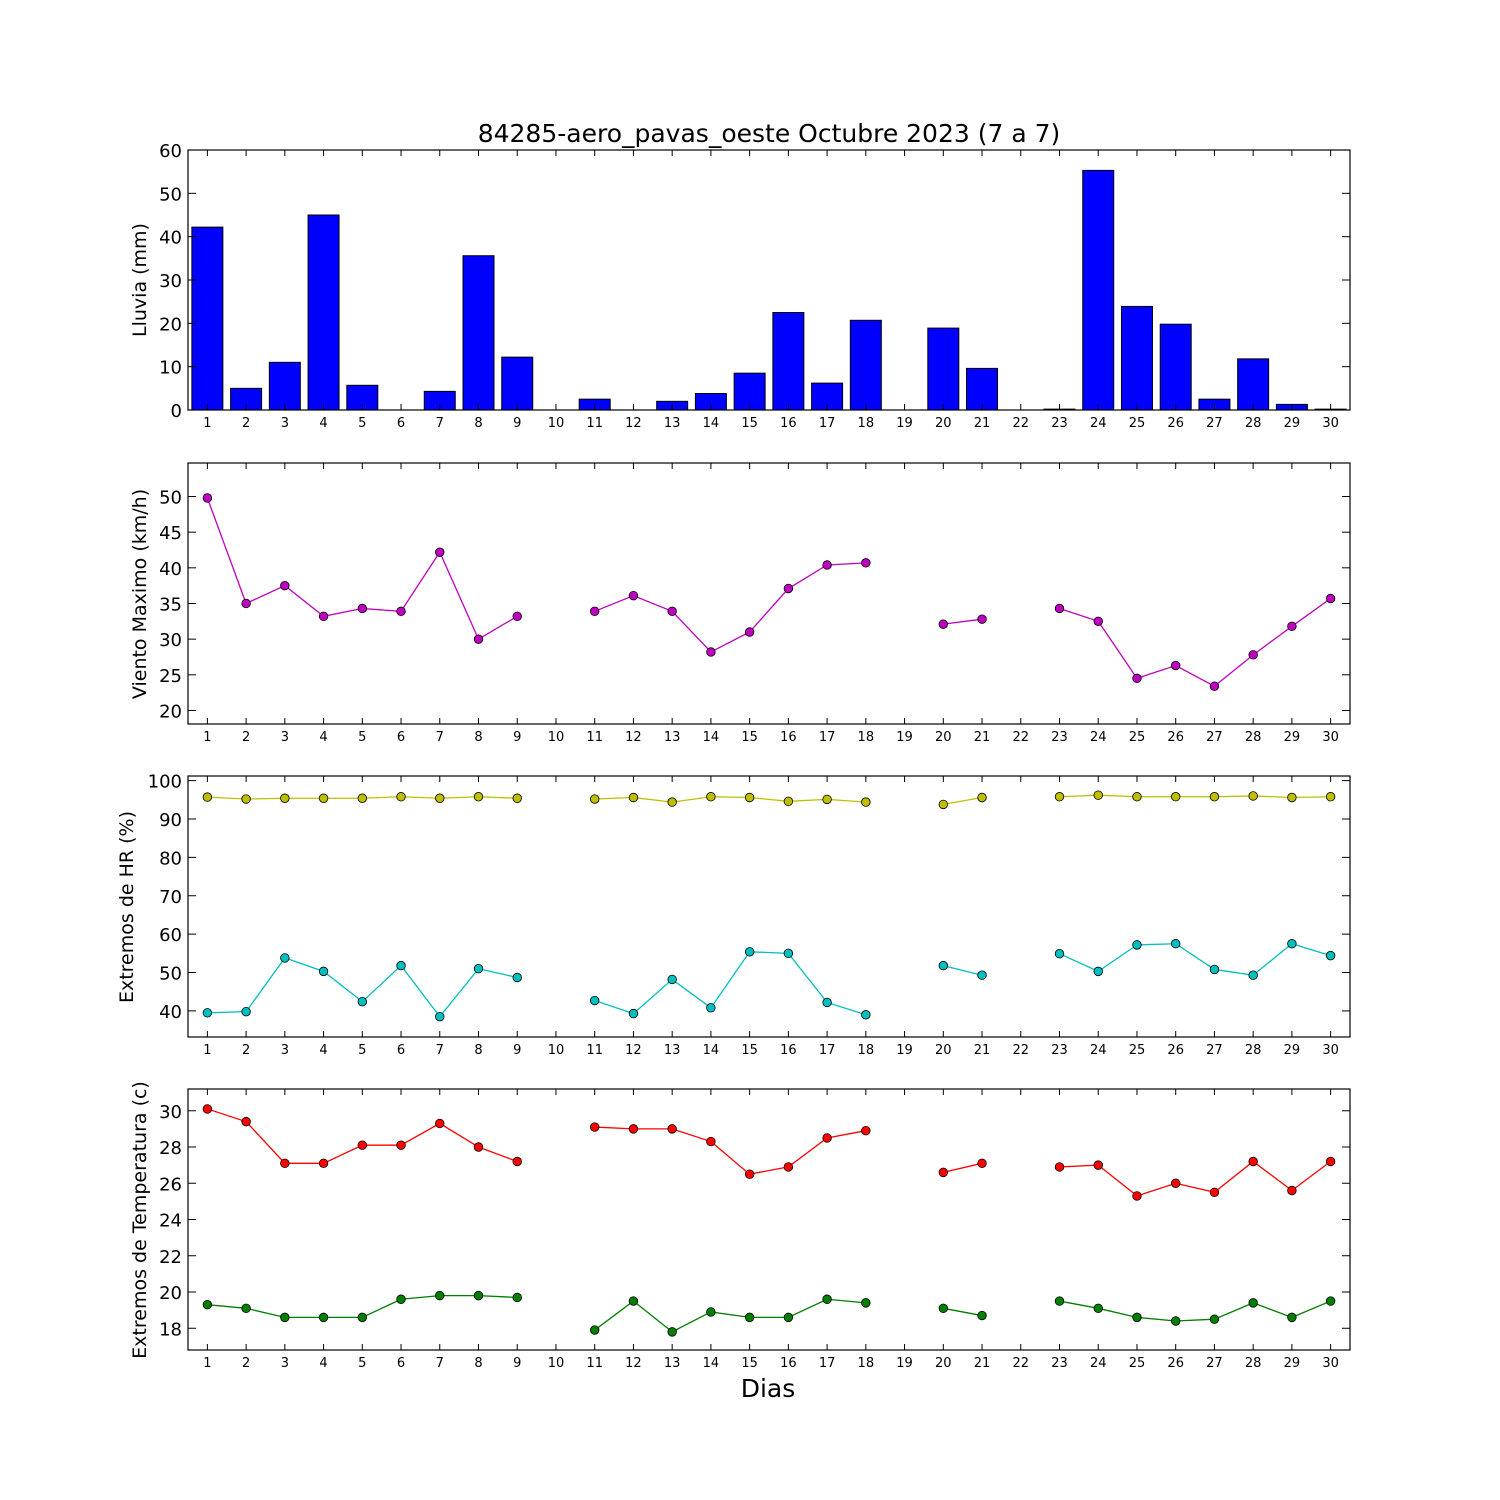 Image resolution: width=1500 pixels, height=1500 pixels. What do you see at coordinates (827, 737) in the screenshot?
I see `wind-x-tick-label: 17` at bounding box center [827, 737].